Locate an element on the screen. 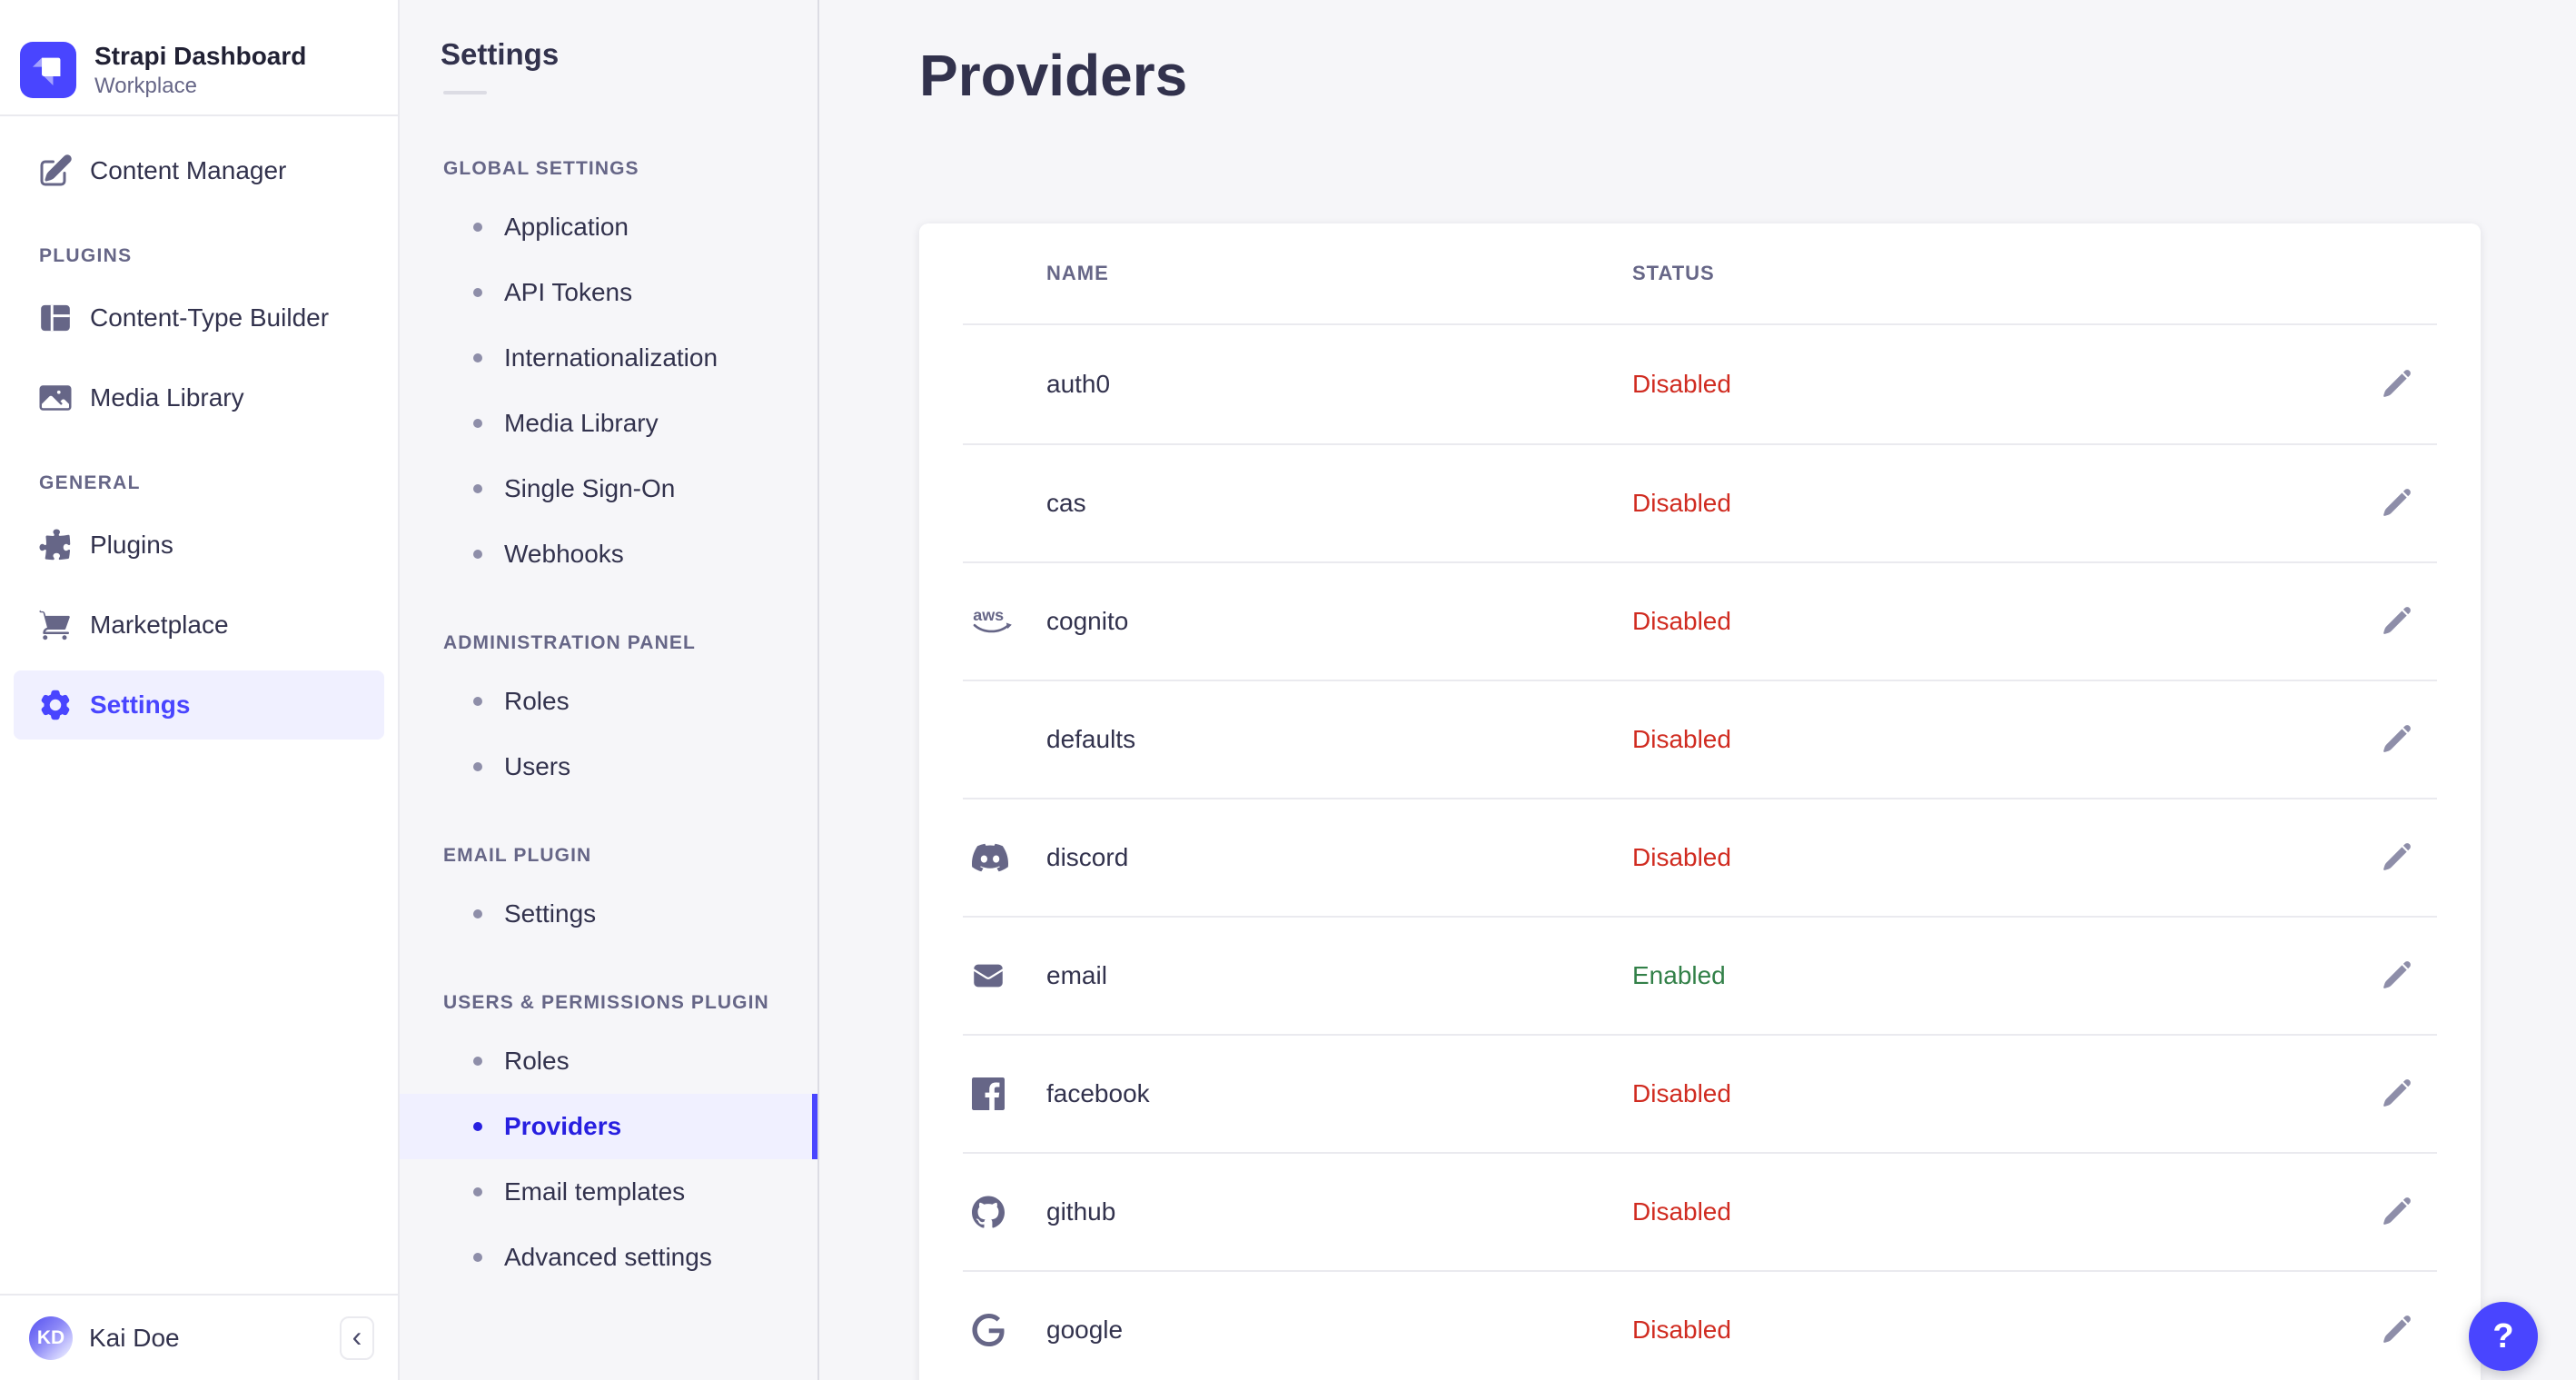 The width and height of the screenshot is (2576, 1380). subnav-item-email-templates: Email templates is located at coordinates (608, 1192).